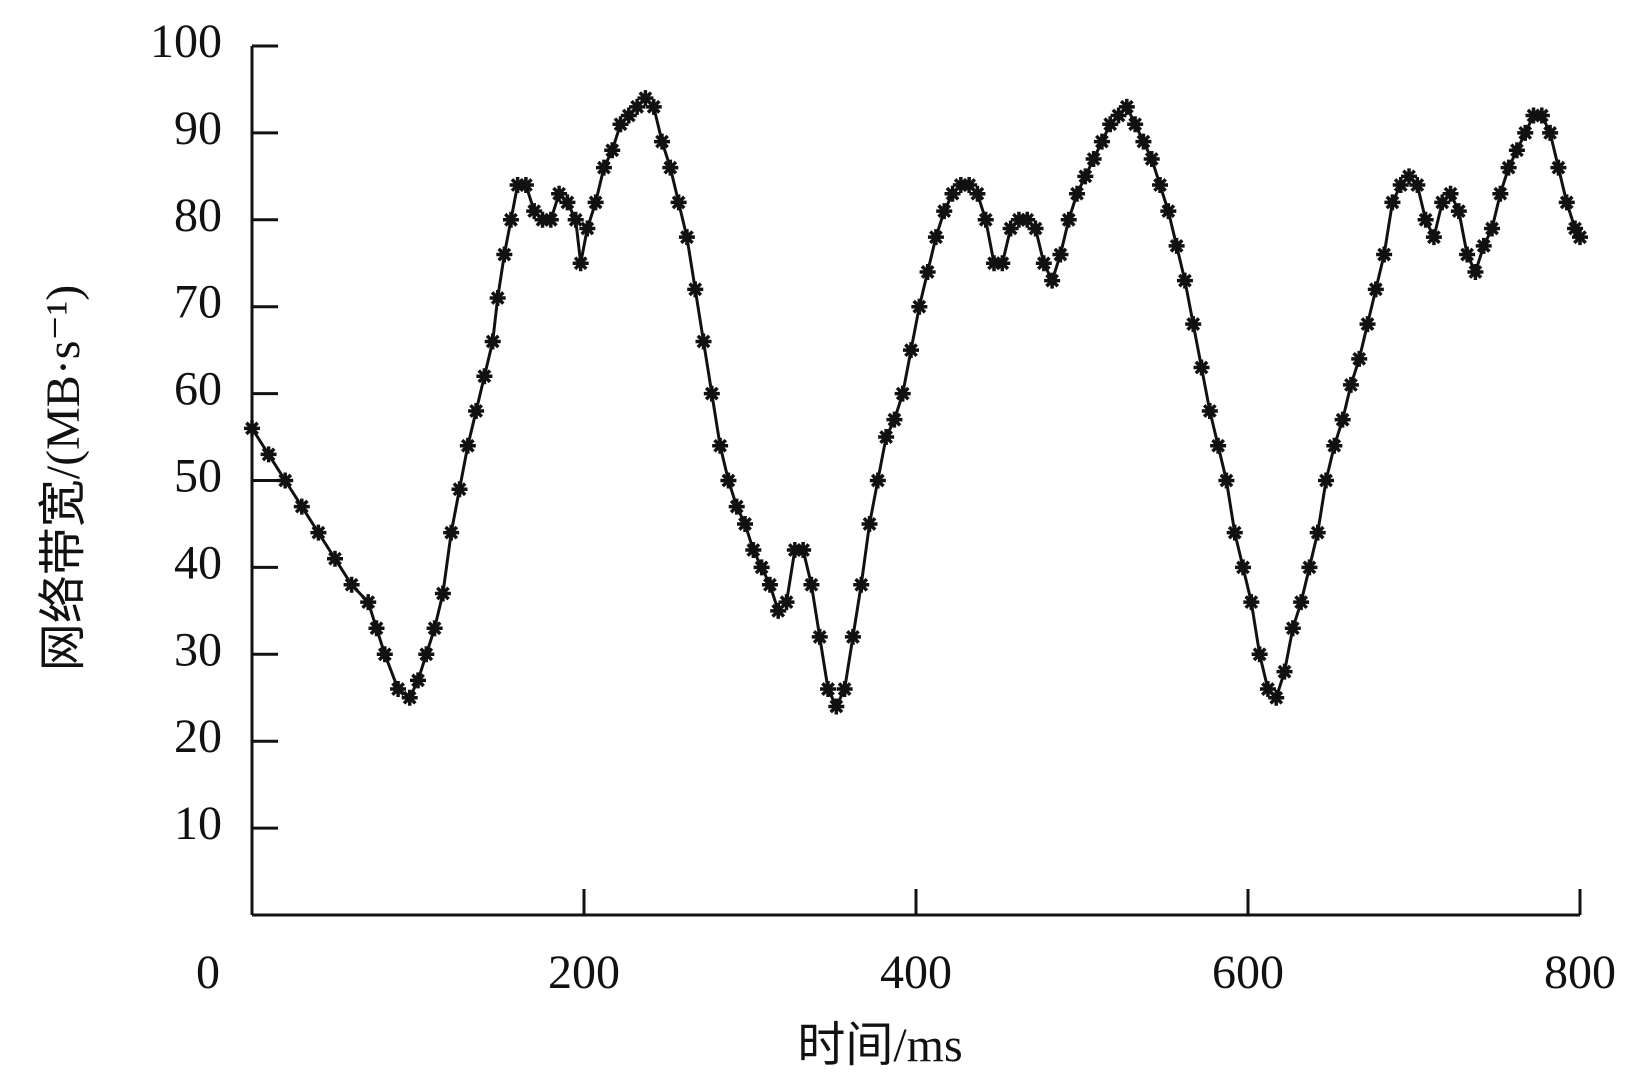  What do you see at coordinates (198, 476) in the screenshot?
I see `y-tick-label: 50` at bounding box center [198, 476].